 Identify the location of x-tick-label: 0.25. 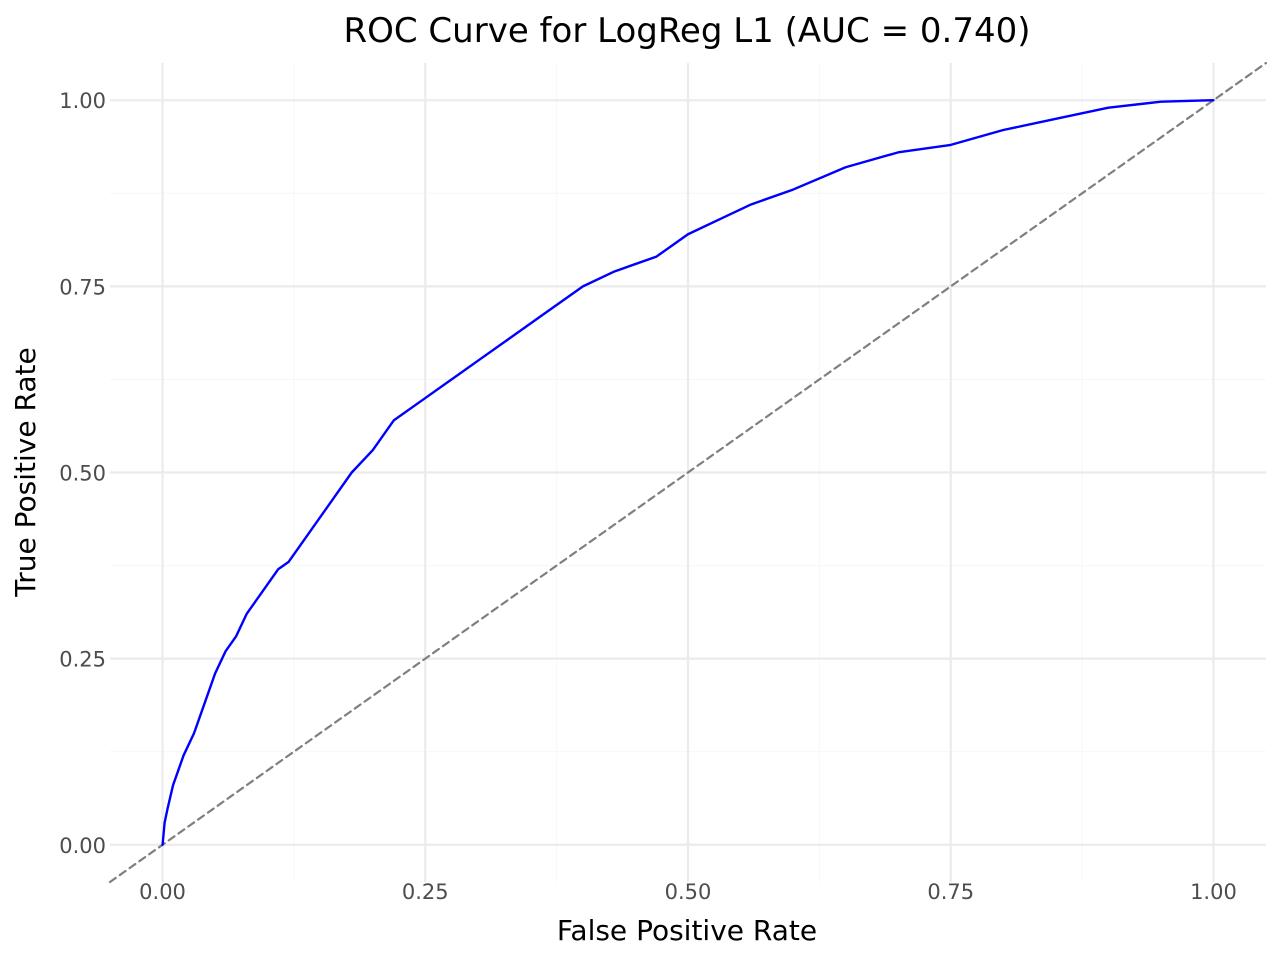
(425, 892).